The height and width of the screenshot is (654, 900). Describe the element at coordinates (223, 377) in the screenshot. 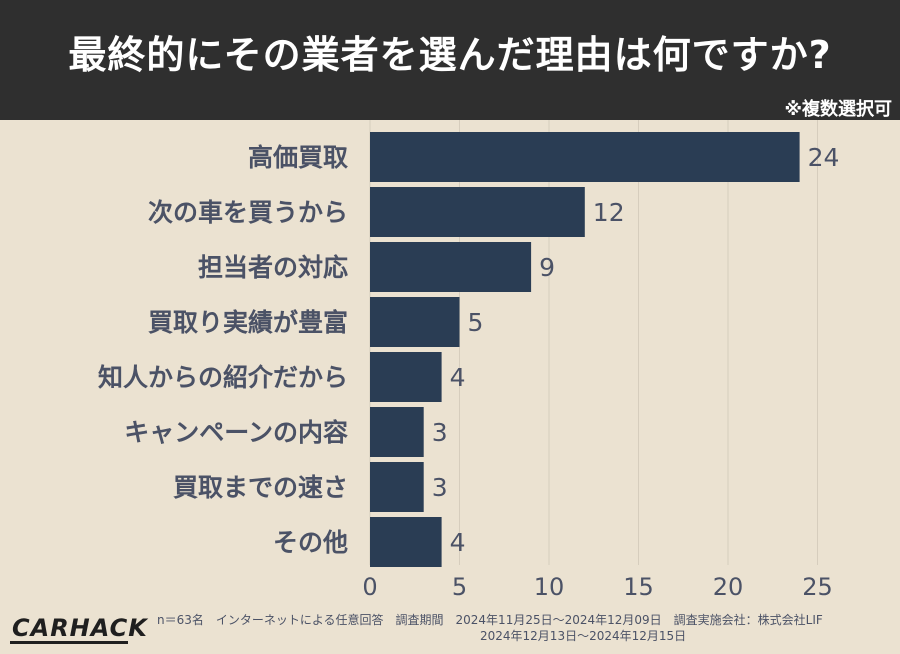

I see `category-label: 知人からの紹介だから` at that location.